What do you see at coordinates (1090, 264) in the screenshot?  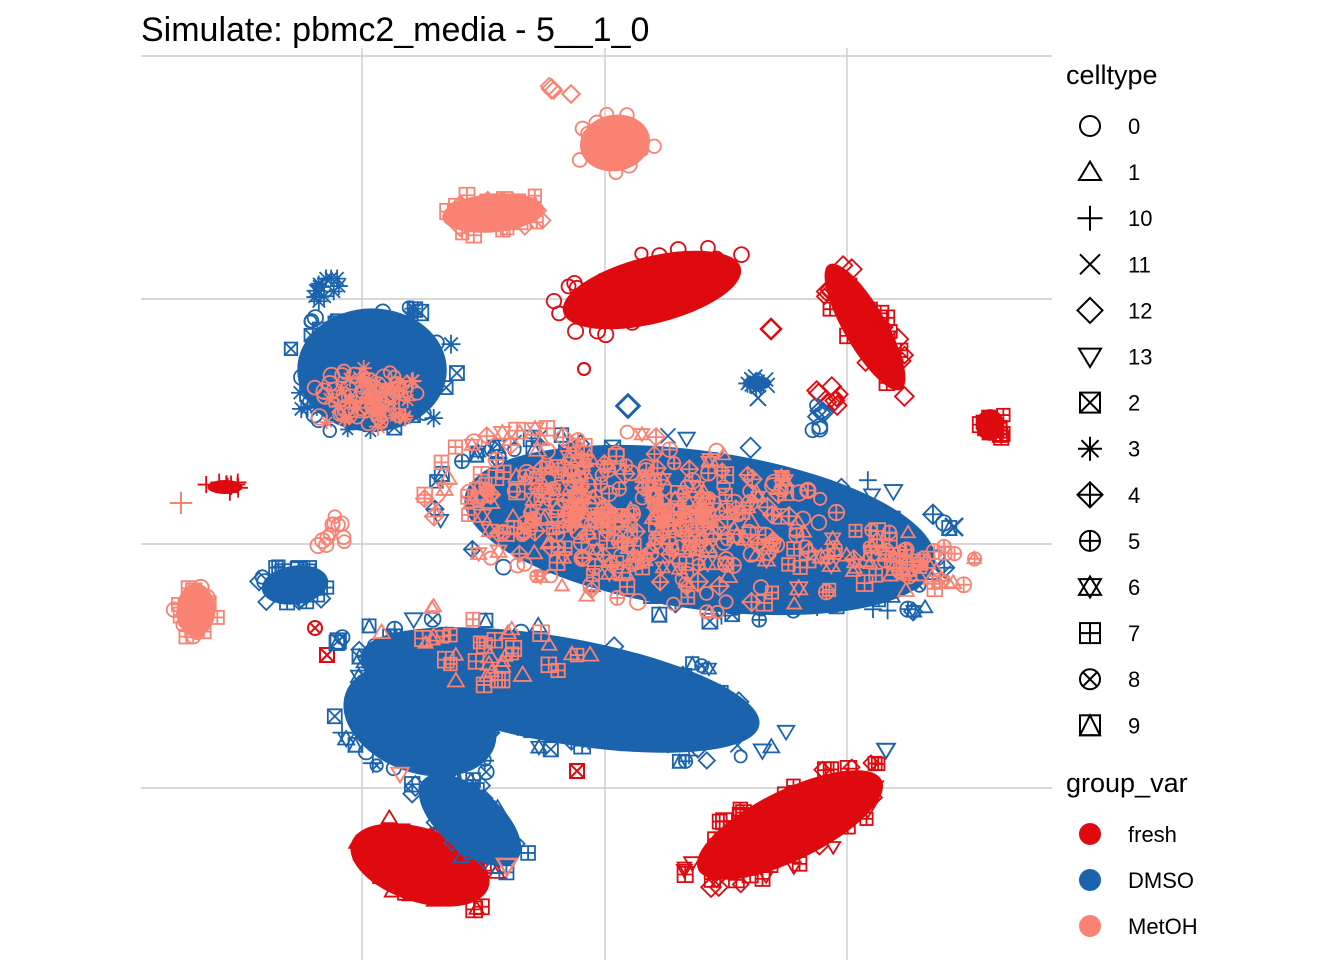 I see `legend-shape-cross-icon` at bounding box center [1090, 264].